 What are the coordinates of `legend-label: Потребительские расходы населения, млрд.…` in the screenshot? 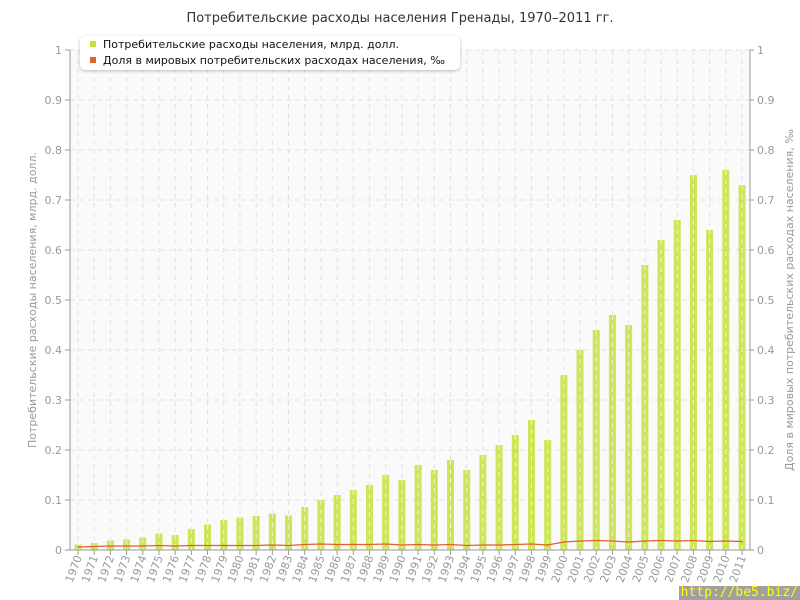 It's located at (251, 44).